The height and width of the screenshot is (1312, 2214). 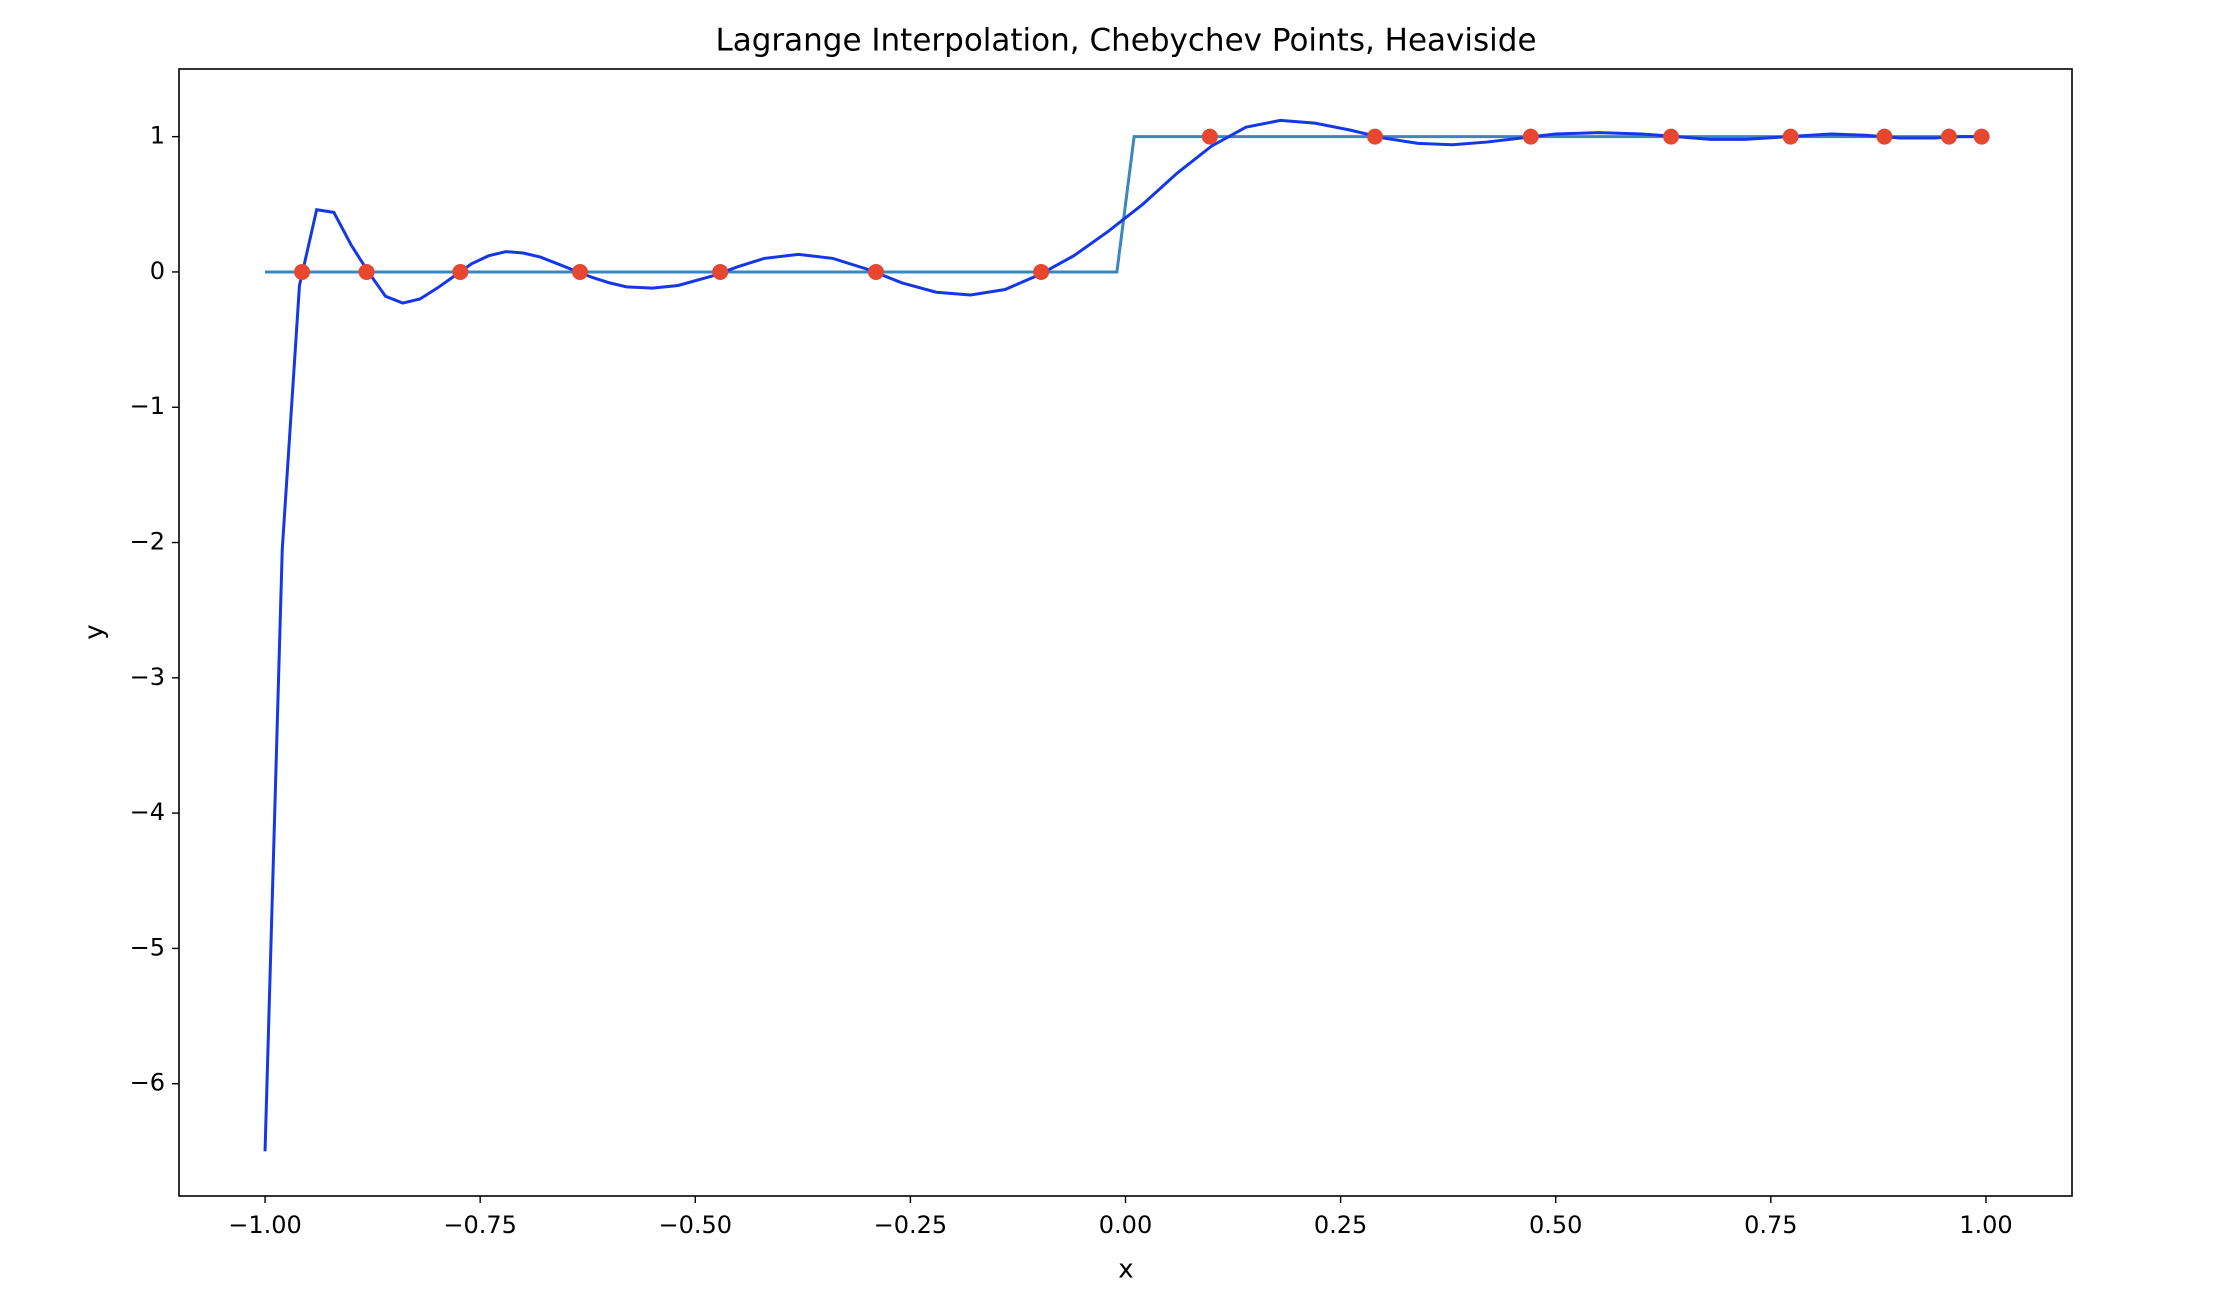 I want to click on line, so click(x=1125, y=204).